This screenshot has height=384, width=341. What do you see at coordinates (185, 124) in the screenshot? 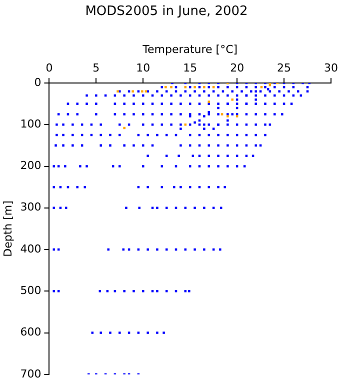
I see `point` at bounding box center [185, 124].